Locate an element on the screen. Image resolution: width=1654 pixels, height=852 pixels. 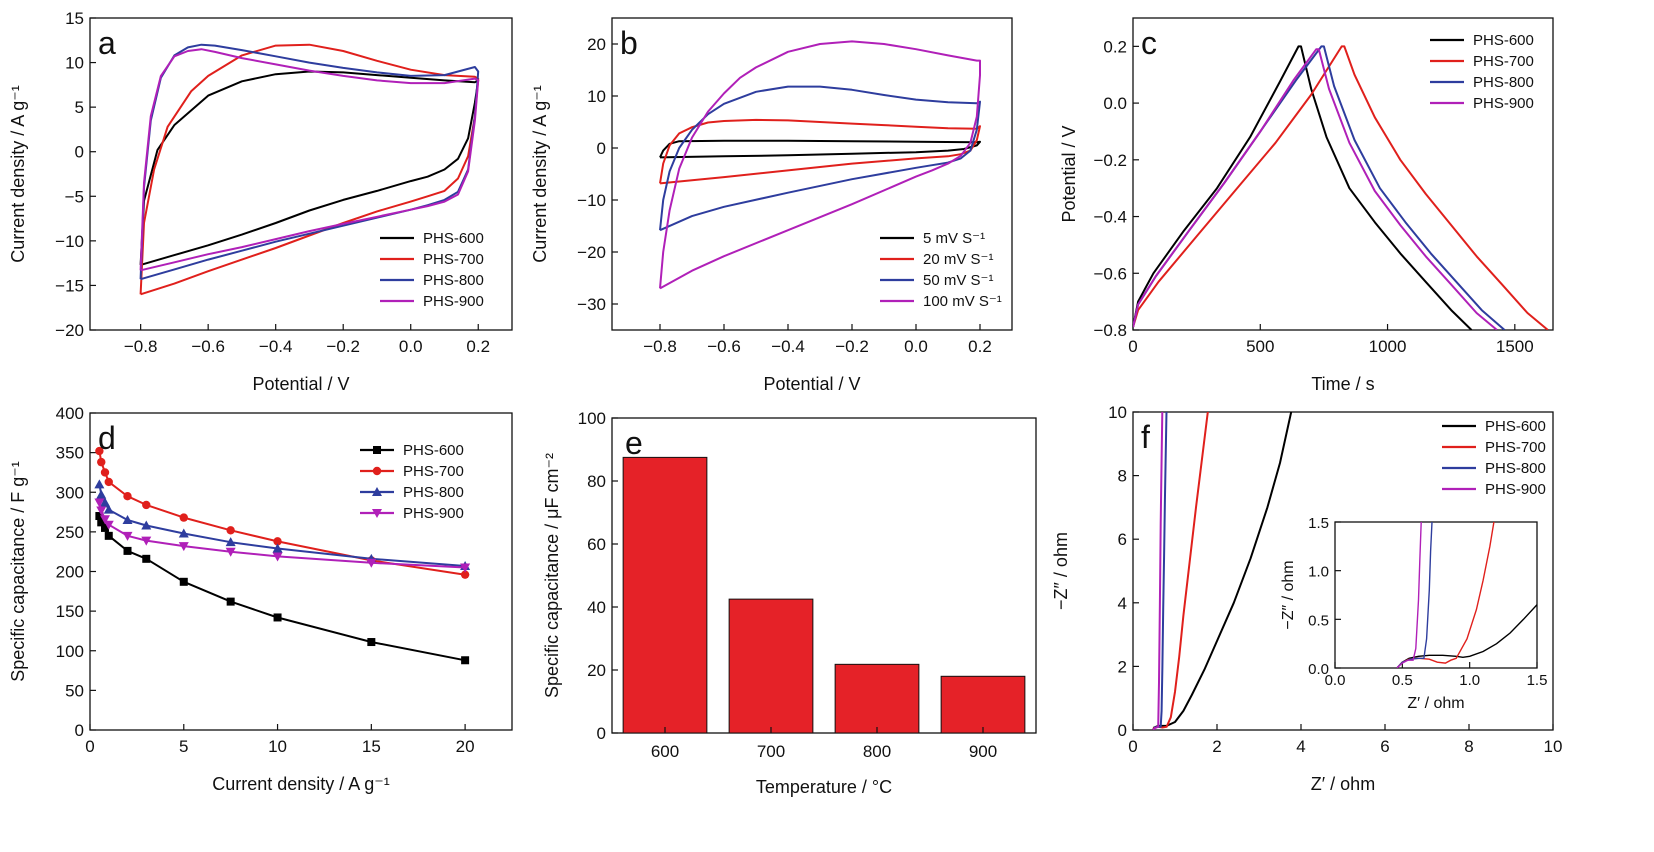
x-tick-label: −0.8 is located at coordinates (660, 346).